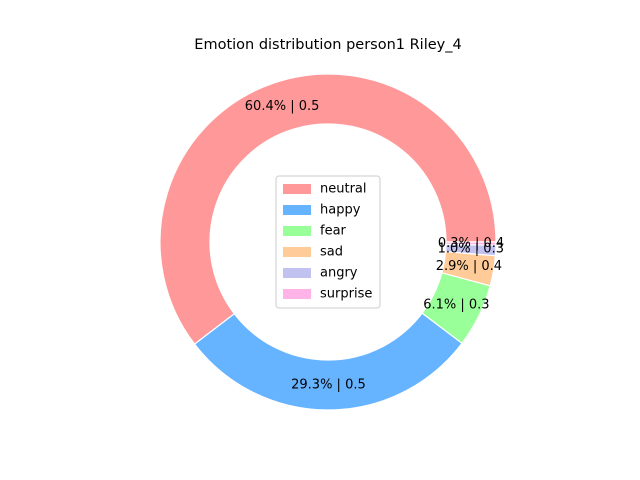 The height and width of the screenshot is (480, 640). I want to click on legend-swatch-sad, so click(297, 252).